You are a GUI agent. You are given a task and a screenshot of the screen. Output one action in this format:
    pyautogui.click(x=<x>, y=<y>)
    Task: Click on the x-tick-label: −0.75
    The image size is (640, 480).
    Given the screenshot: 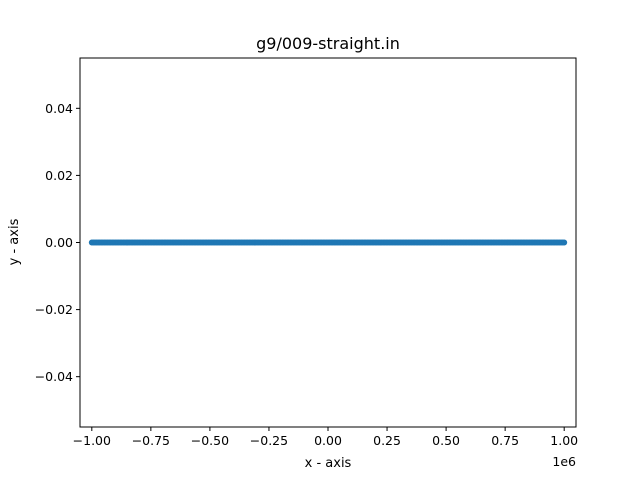 What is the action you would take?
    pyautogui.click(x=151, y=440)
    